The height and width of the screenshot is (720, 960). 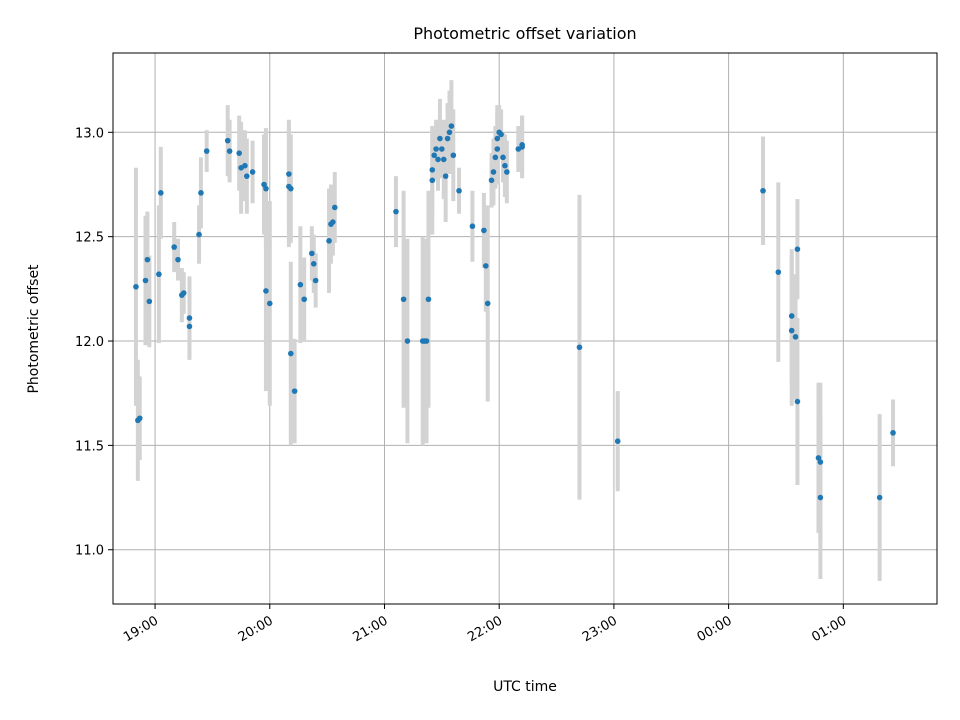 I want to click on y-tick-label: 12.5, so click(x=89, y=238).